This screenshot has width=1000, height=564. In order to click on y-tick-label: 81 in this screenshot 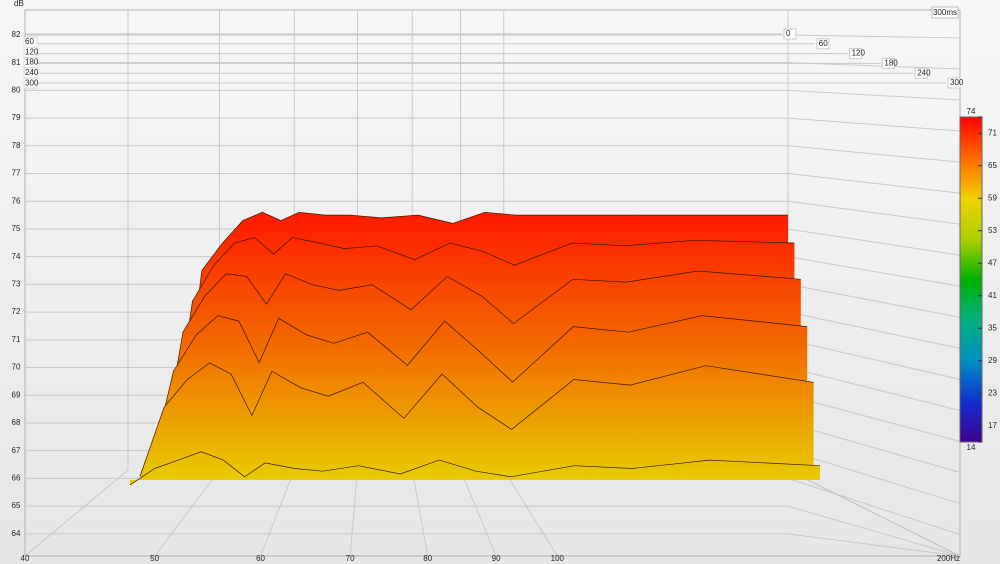, I will do `click(16, 62)`.